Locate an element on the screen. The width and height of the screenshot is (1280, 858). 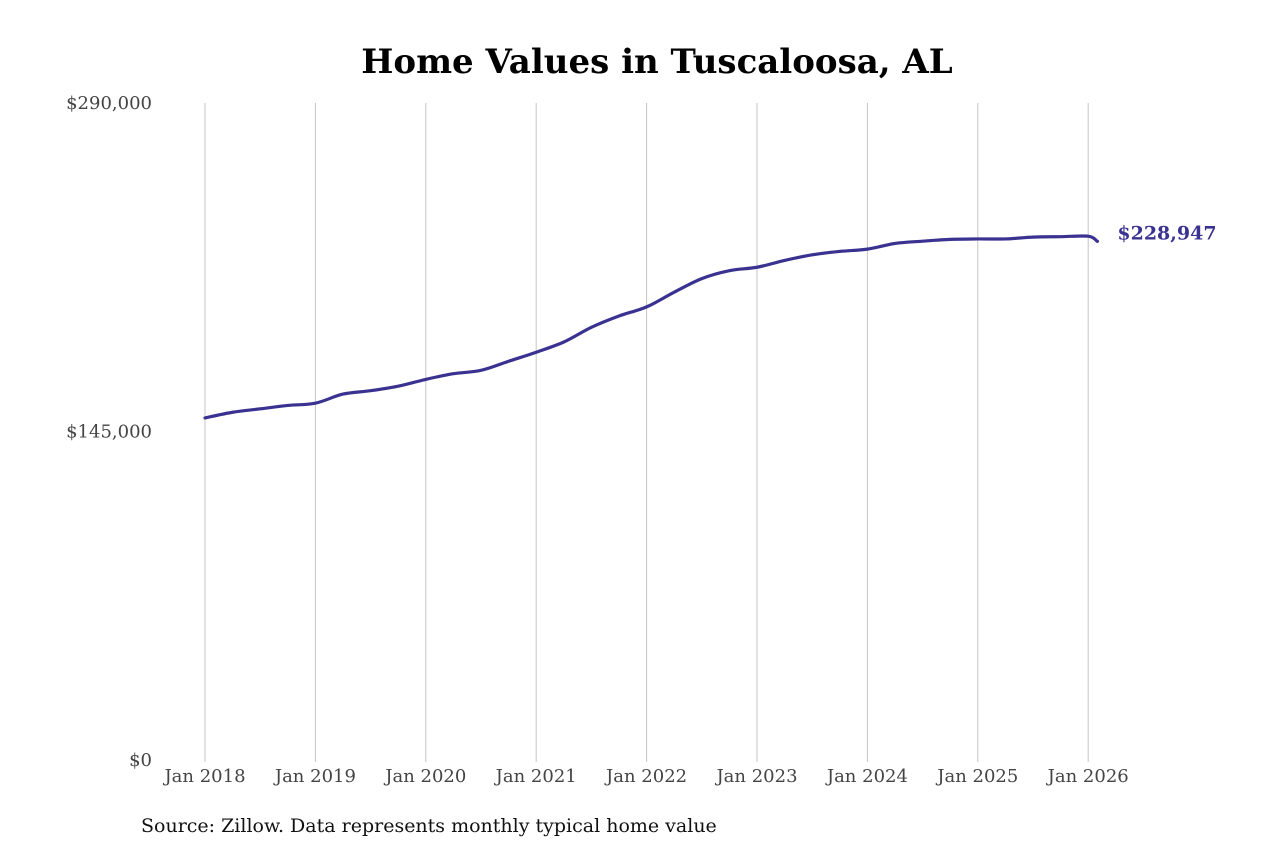
chart-title: Home Values in Tuscaloosa, AL is located at coordinates (657, 62).